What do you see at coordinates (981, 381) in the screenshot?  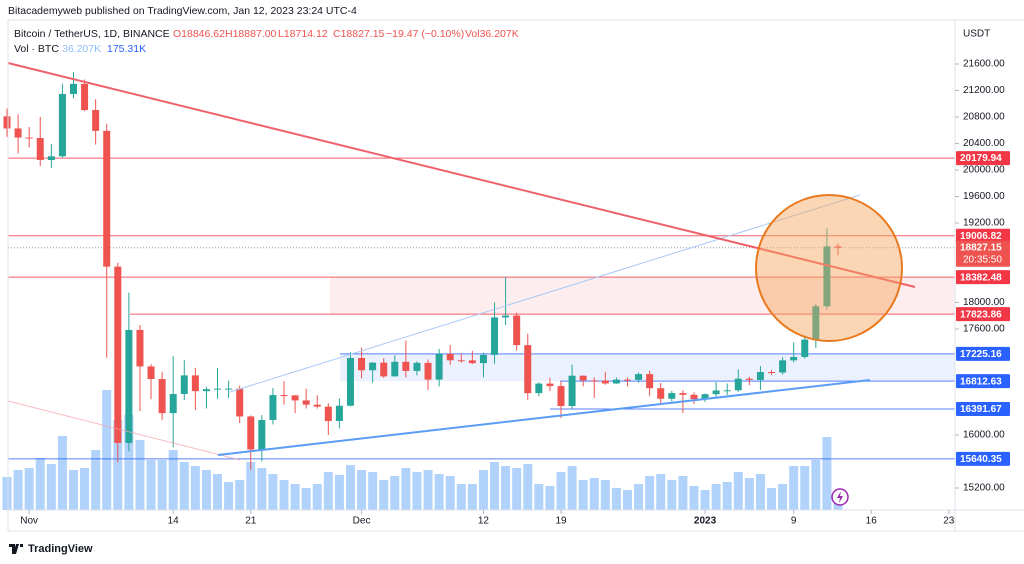 I see `level-label: 16812.63` at bounding box center [981, 381].